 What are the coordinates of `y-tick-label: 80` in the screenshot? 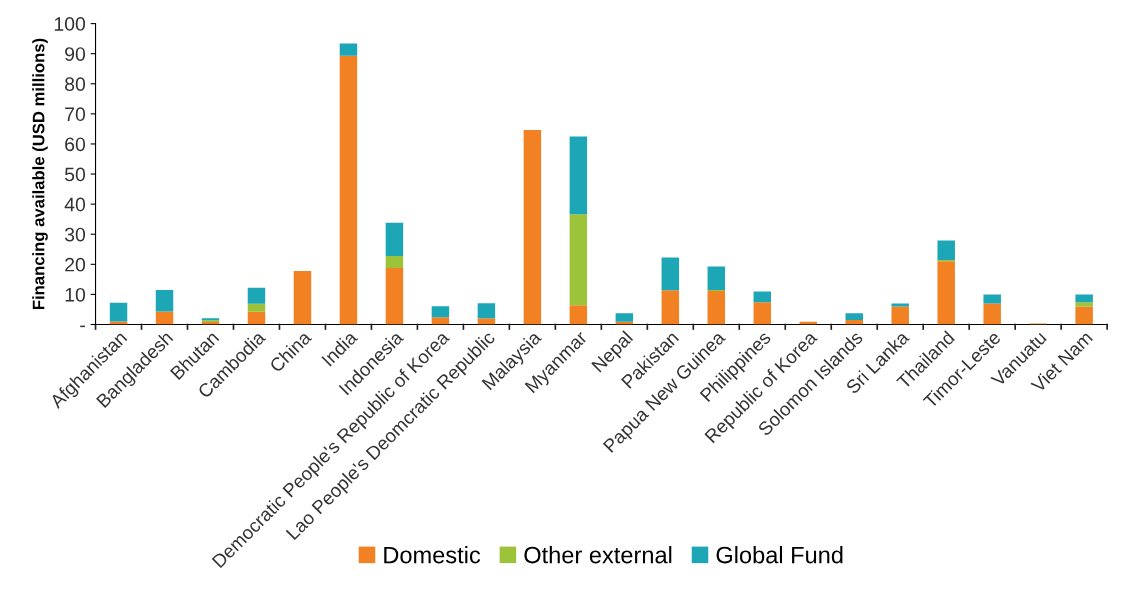 It's located at (75, 84).